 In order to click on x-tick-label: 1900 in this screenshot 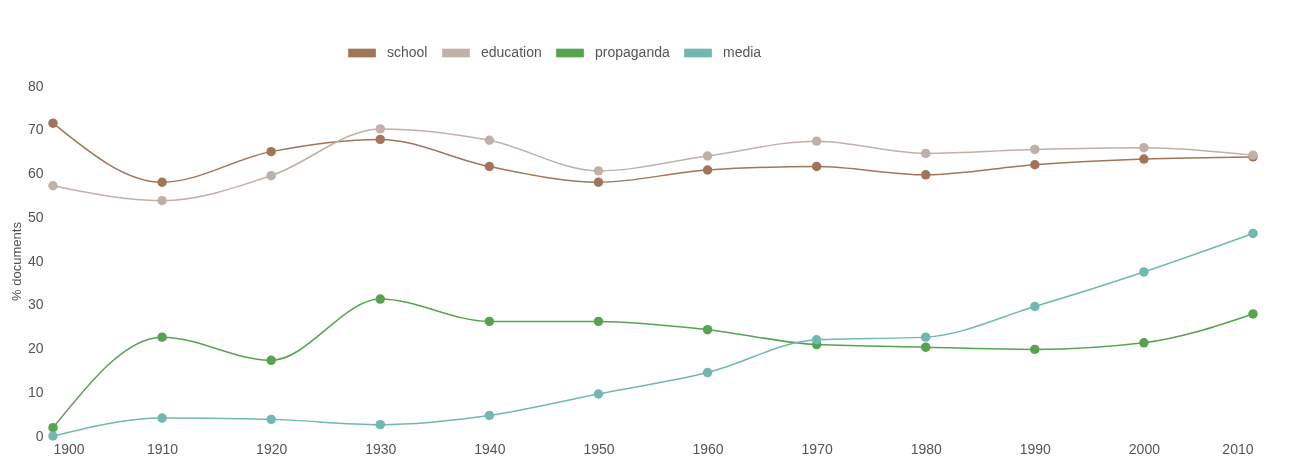, I will do `click(69, 448)`.